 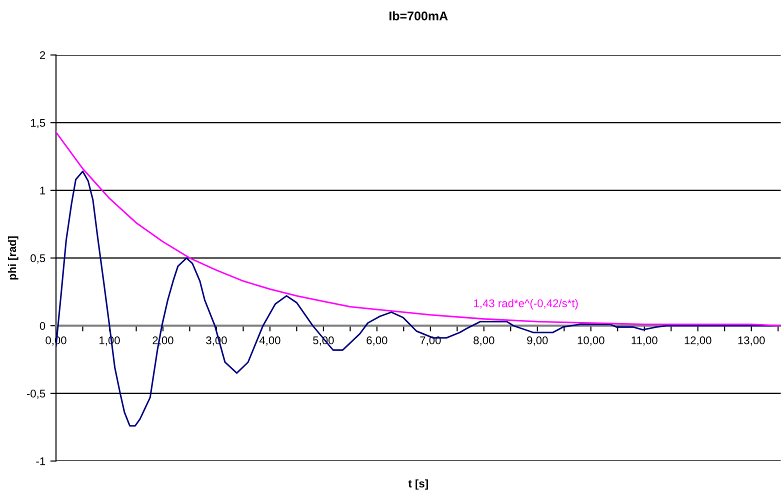 What do you see at coordinates (41, 461) in the screenshot?
I see `y-tick-label: -1` at bounding box center [41, 461].